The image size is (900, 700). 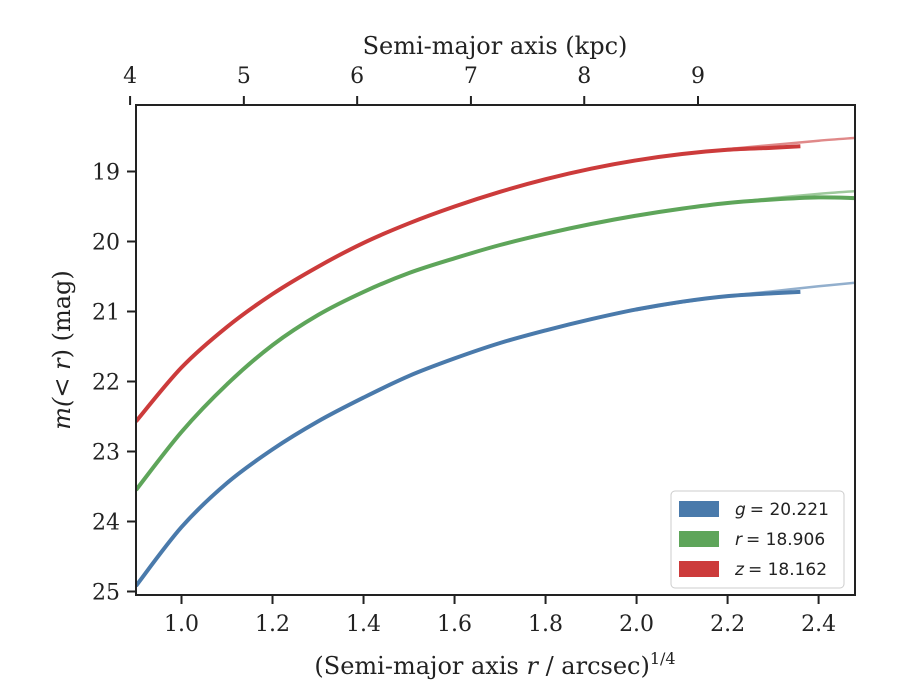 What do you see at coordinates (471, 76) in the screenshot?
I see `x2-tick-label-3: 7` at bounding box center [471, 76].